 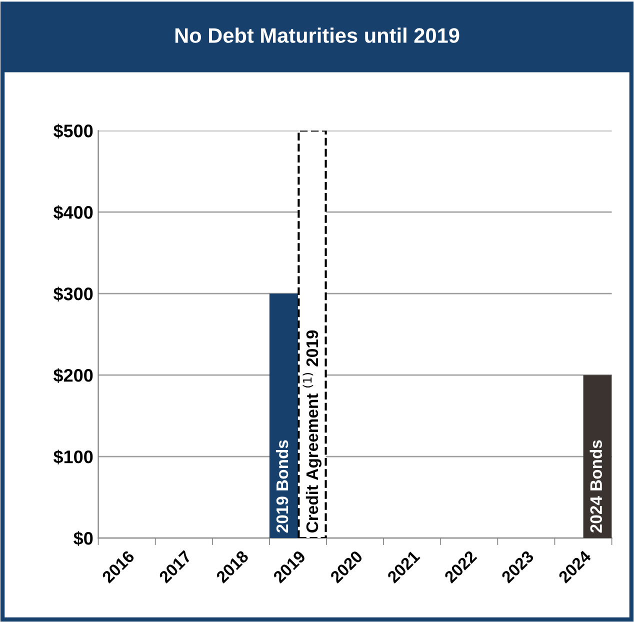 I want to click on y-tick-label: $100, so click(x=73, y=457).